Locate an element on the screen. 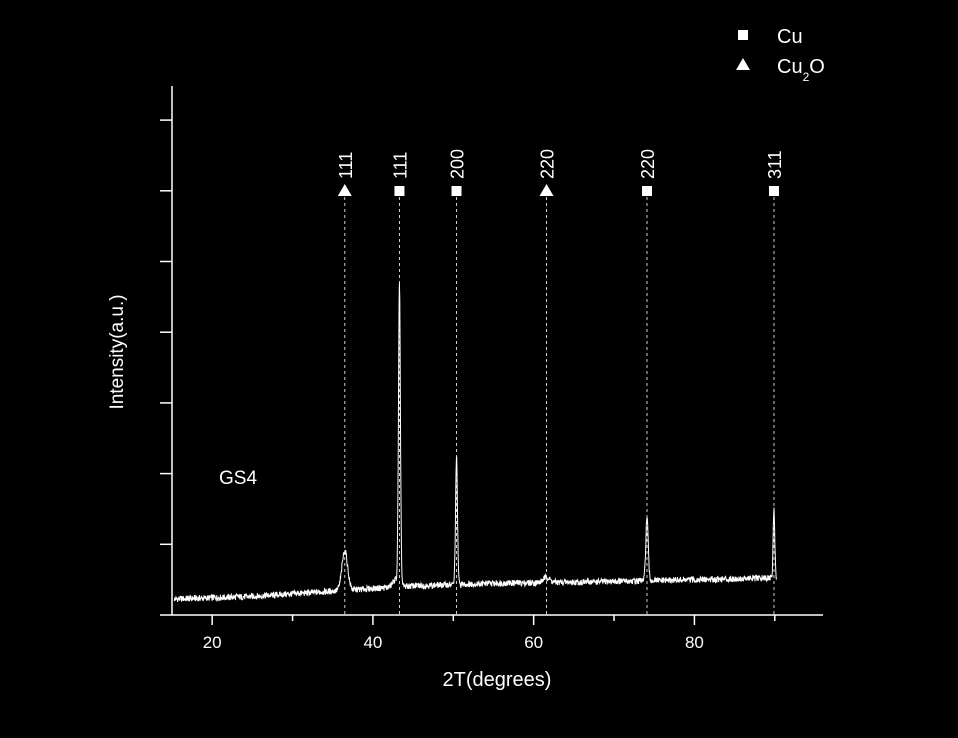 The width and height of the screenshot is (958, 738). peak-label: 311 is located at coordinates (775, 164).